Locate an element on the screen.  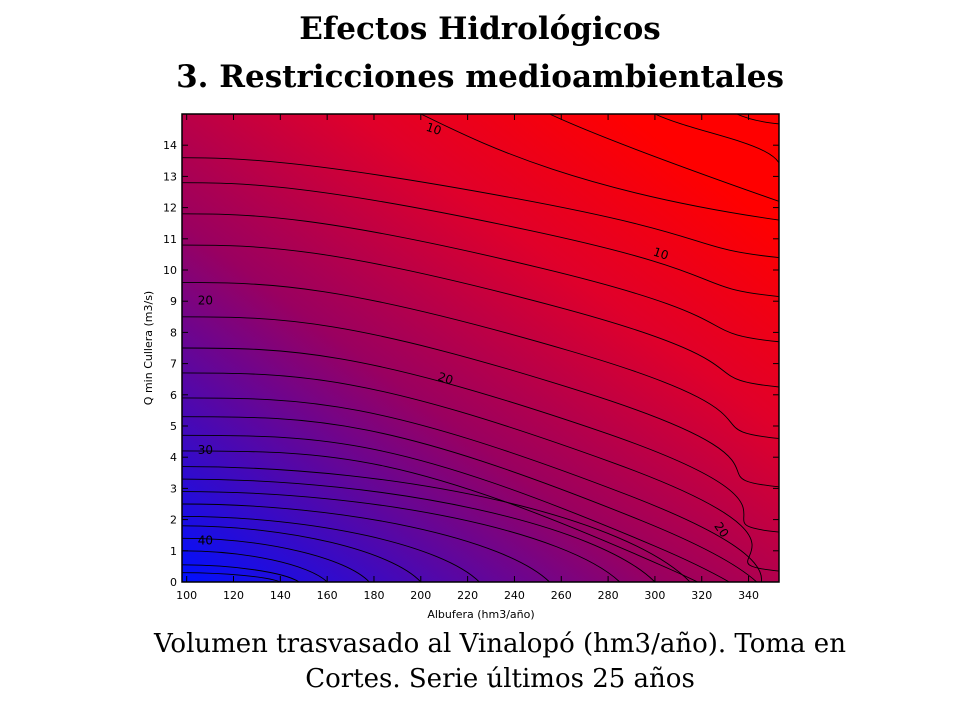
y-tick-label: 2 is located at coordinates (173, 520).